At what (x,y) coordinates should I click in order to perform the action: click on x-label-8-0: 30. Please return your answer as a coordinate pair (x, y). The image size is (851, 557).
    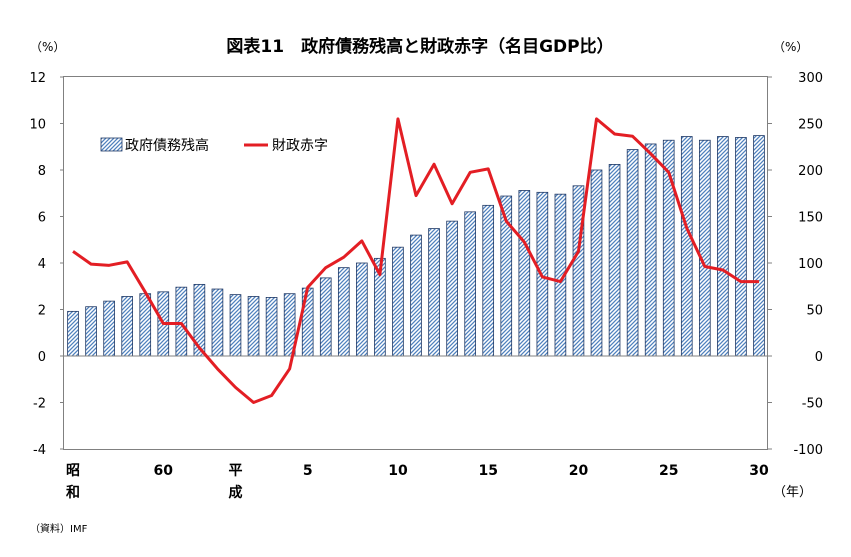
    Looking at the image, I should click on (759, 471).